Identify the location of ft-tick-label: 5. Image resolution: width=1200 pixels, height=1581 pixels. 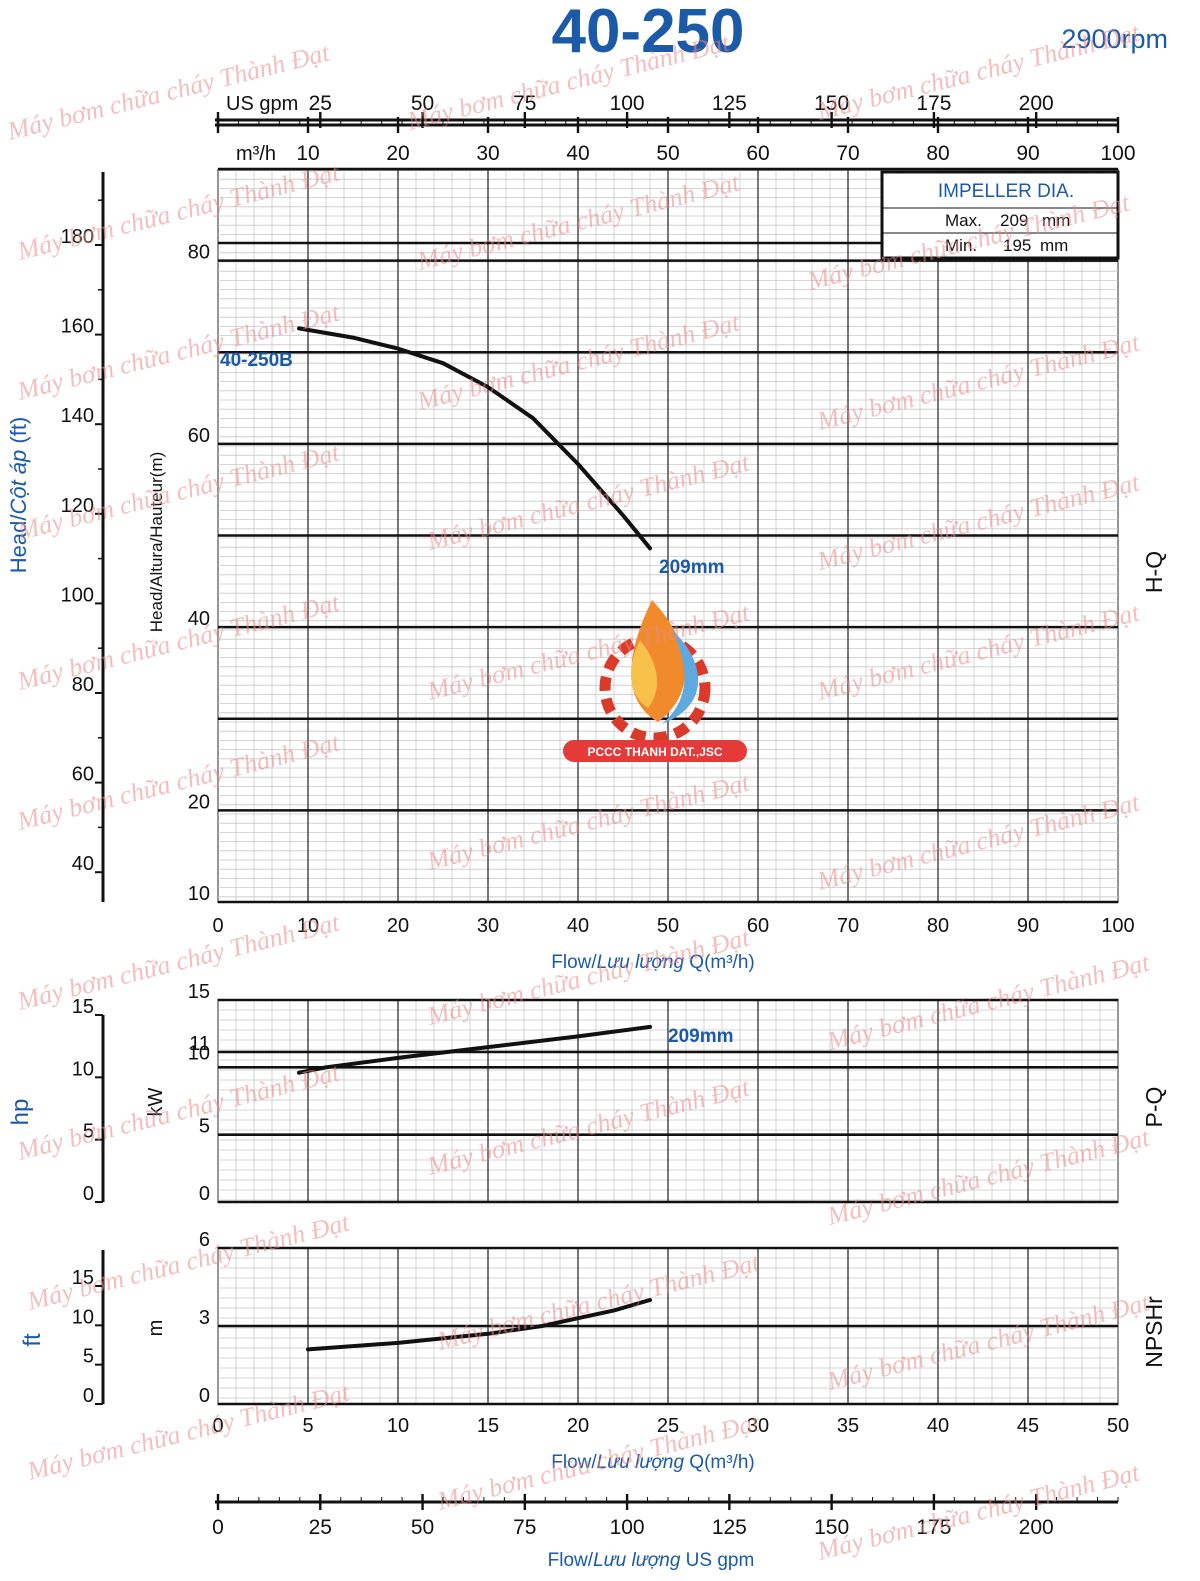
(88, 1357).